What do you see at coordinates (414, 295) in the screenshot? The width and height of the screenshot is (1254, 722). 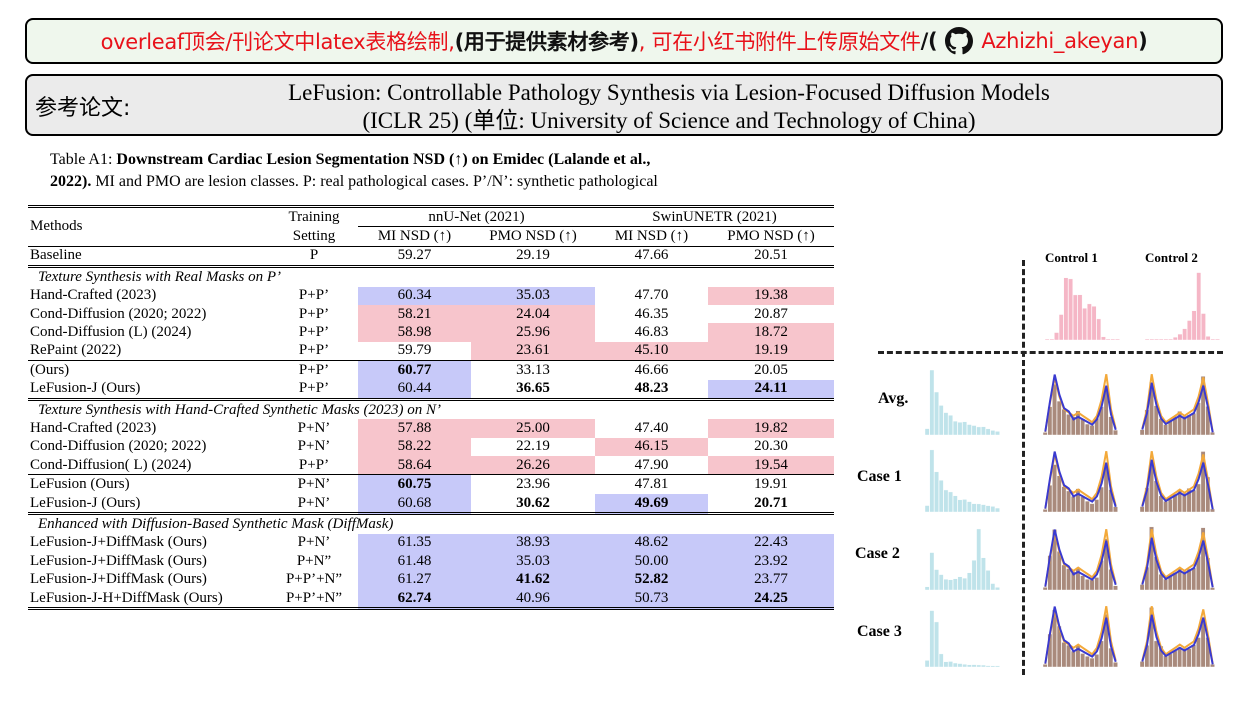 I see `mi-nnunet-cell: 60.34` at bounding box center [414, 295].